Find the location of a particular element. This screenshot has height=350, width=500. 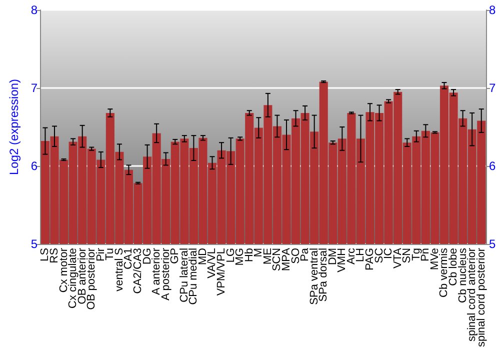

x-tick-label: DG is located at coordinates (147, 256).